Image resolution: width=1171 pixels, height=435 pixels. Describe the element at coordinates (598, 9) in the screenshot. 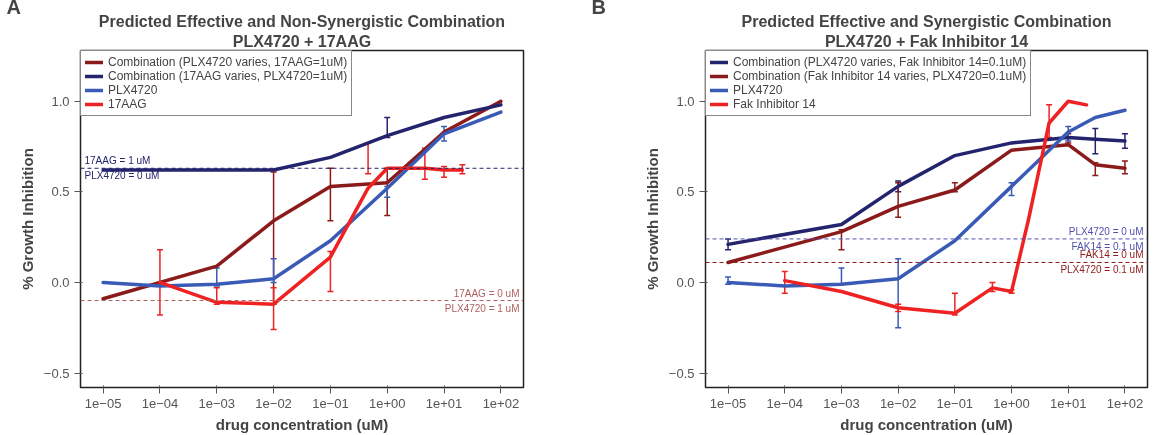

I see `text: B` at that location.